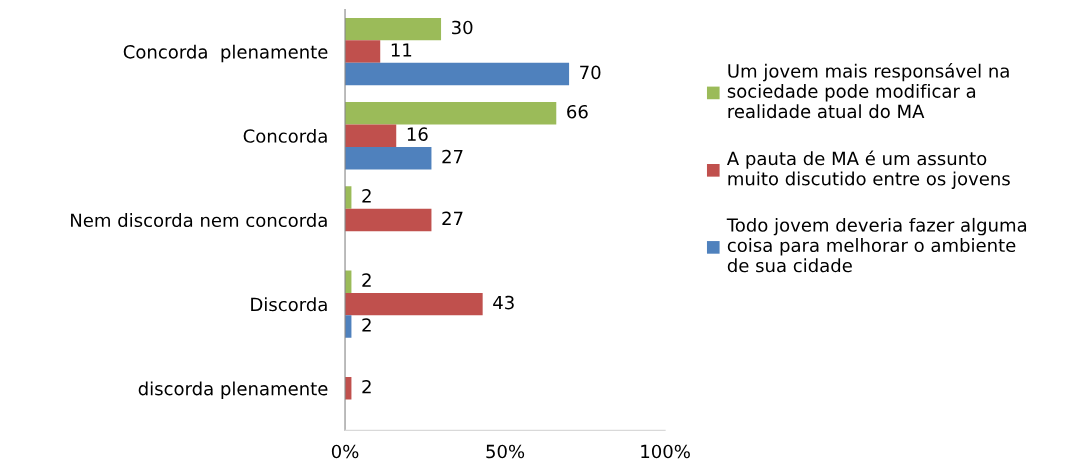 This screenshot has width=1085, height=473. What do you see at coordinates (503, 302) in the screenshot?
I see `data-label: 43` at bounding box center [503, 302].